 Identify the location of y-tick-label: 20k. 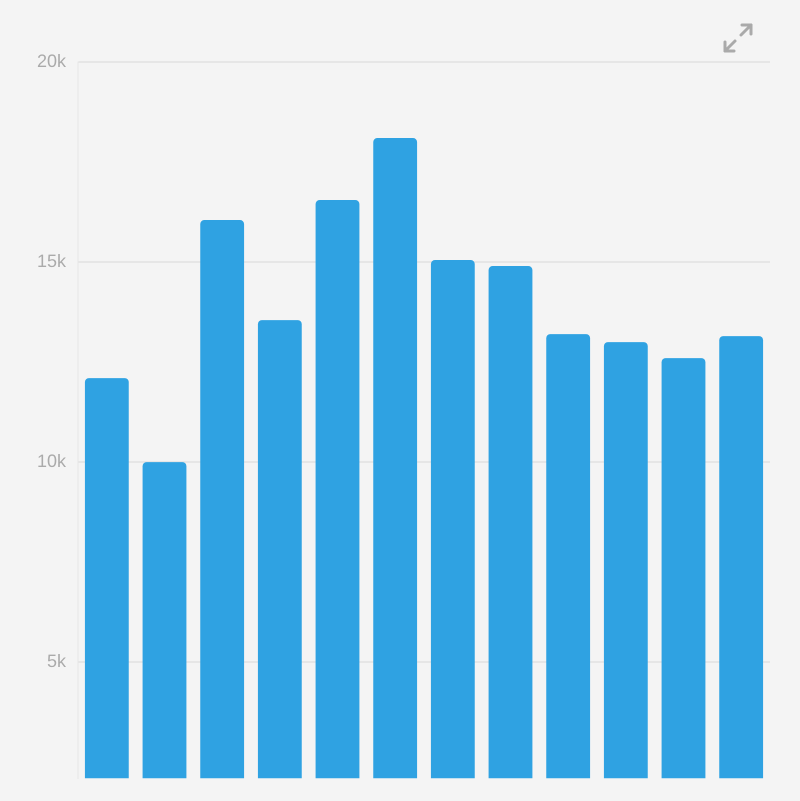
(51, 60).